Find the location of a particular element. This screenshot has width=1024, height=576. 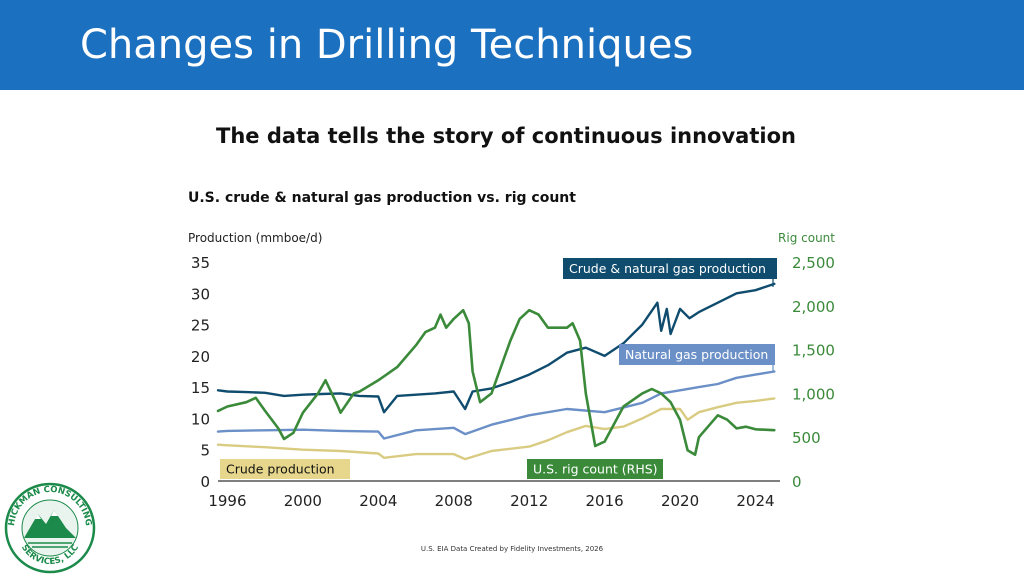

right-tick-label: 1,500 is located at coordinates (813, 351).